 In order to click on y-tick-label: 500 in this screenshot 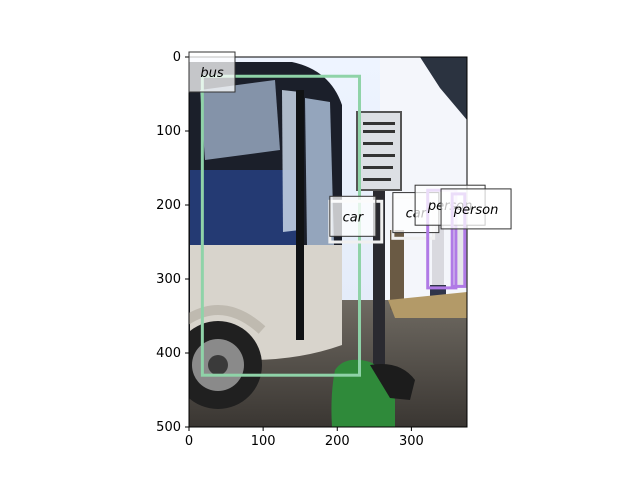, I will do `click(168, 427)`.